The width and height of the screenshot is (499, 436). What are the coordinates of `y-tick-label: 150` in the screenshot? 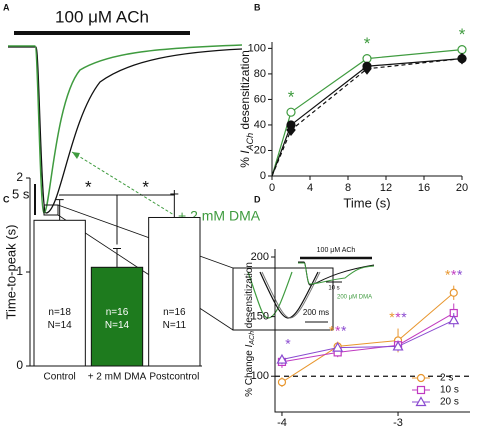 It's located at (260, 317).